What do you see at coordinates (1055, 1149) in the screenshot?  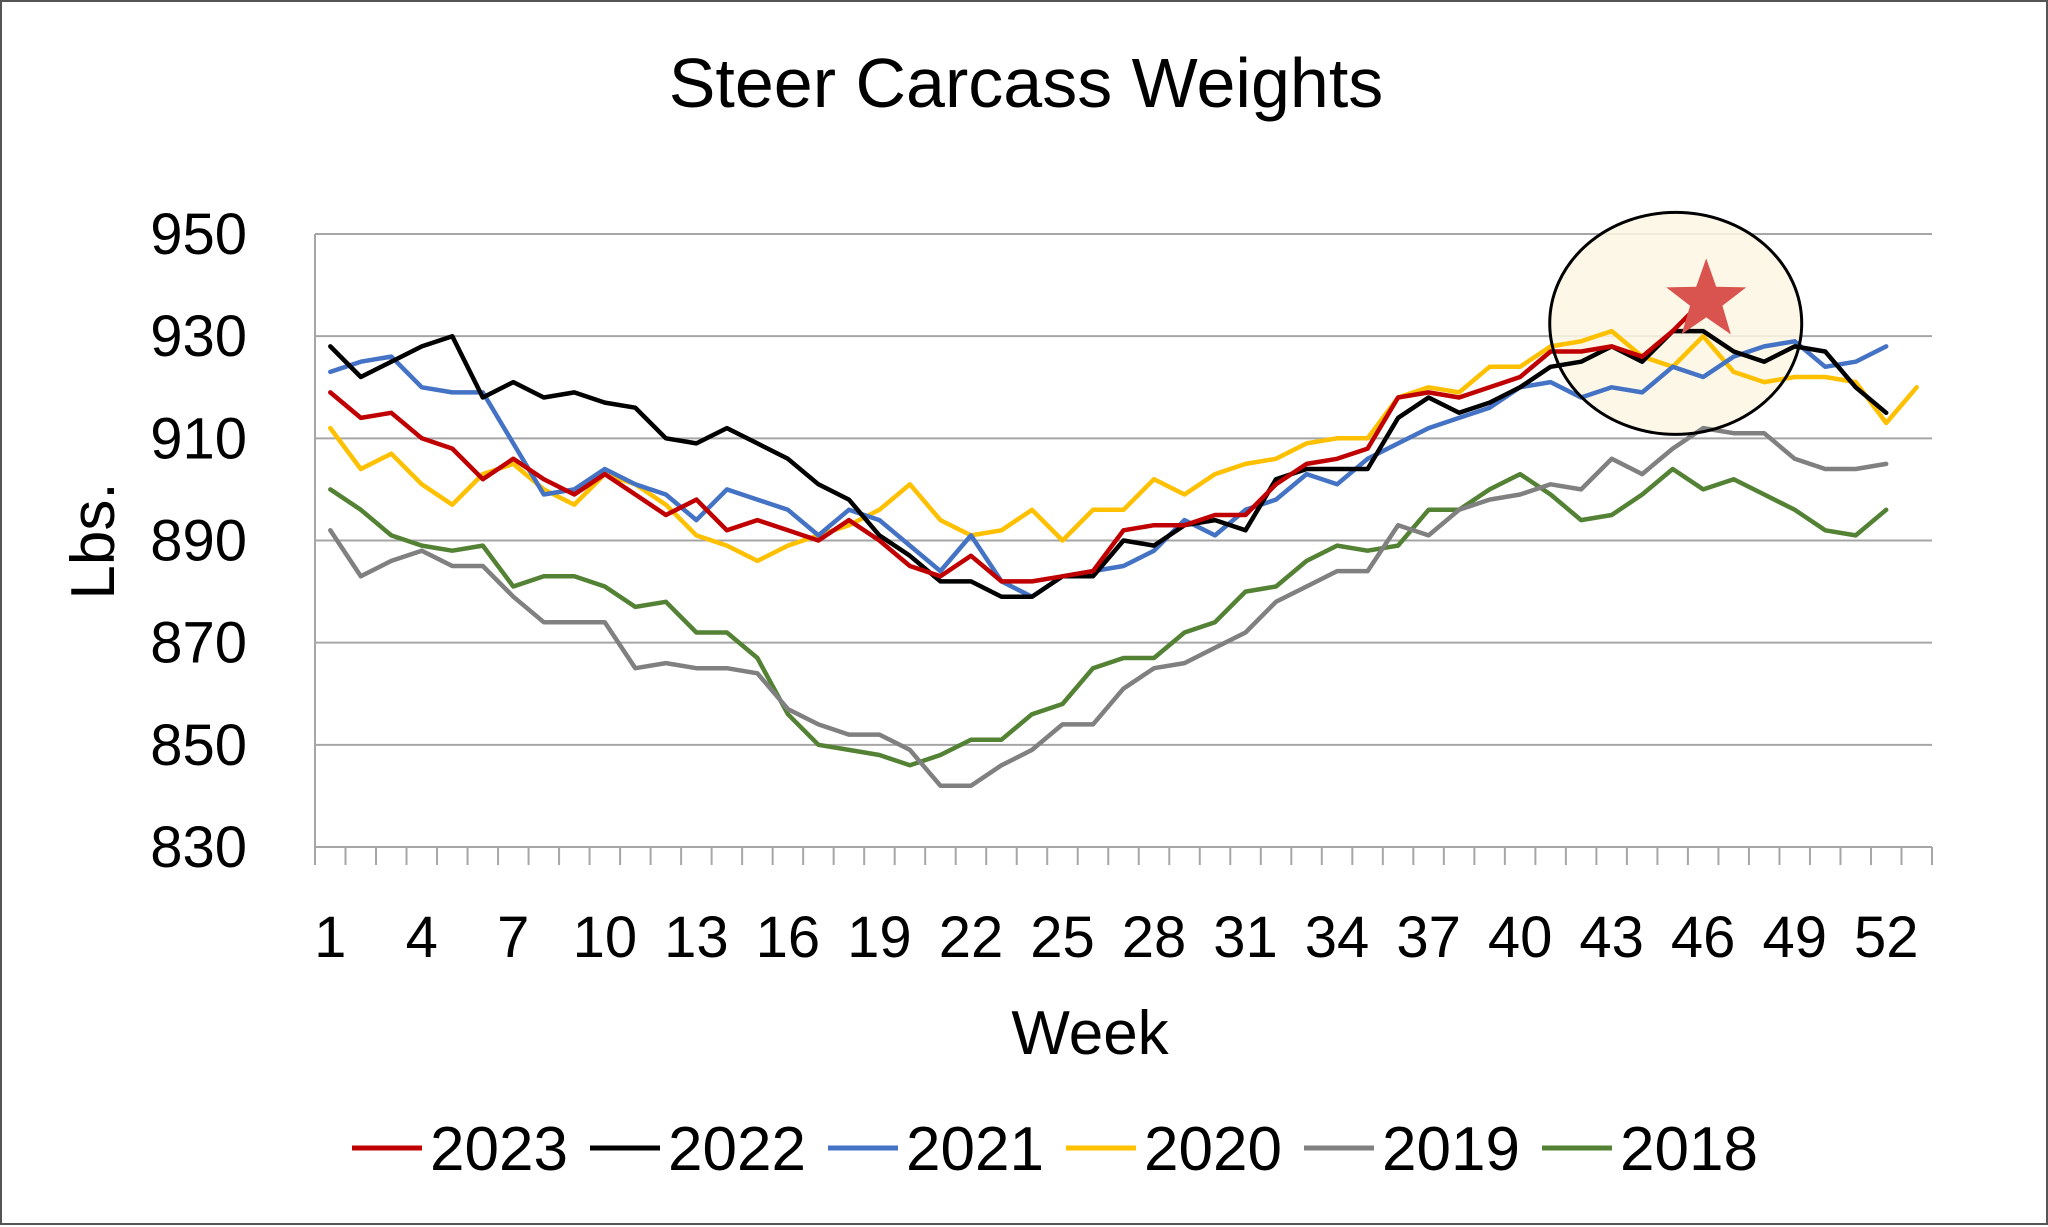 I see `legend: 2023 2022 2021 2020 2019 2018` at bounding box center [1055, 1149].